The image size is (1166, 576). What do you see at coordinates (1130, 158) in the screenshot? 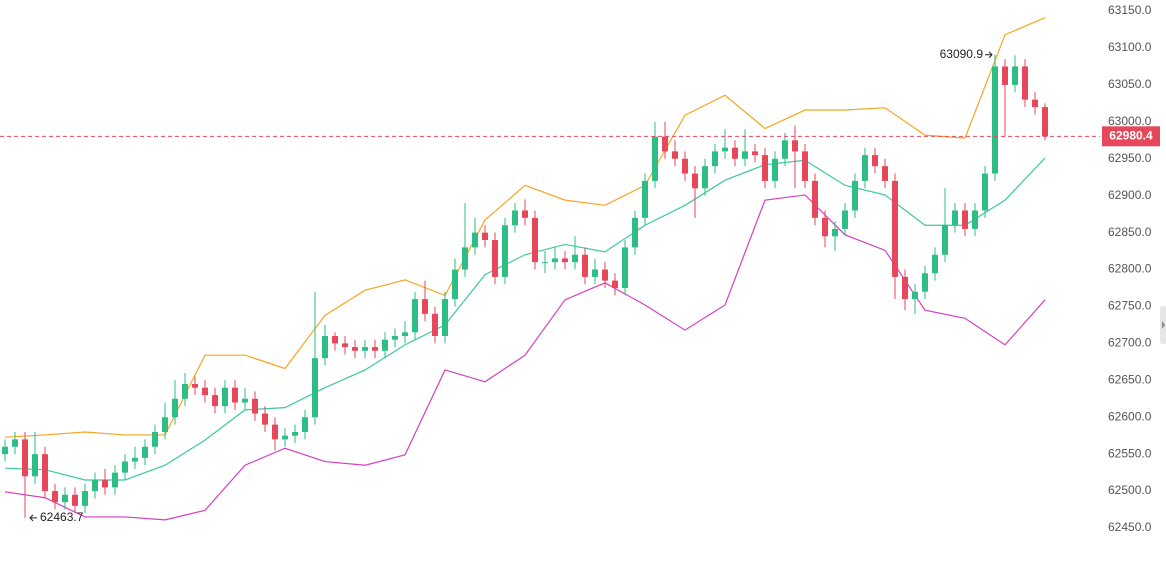
I see `y-tick-label: 62950.0` at bounding box center [1130, 158].